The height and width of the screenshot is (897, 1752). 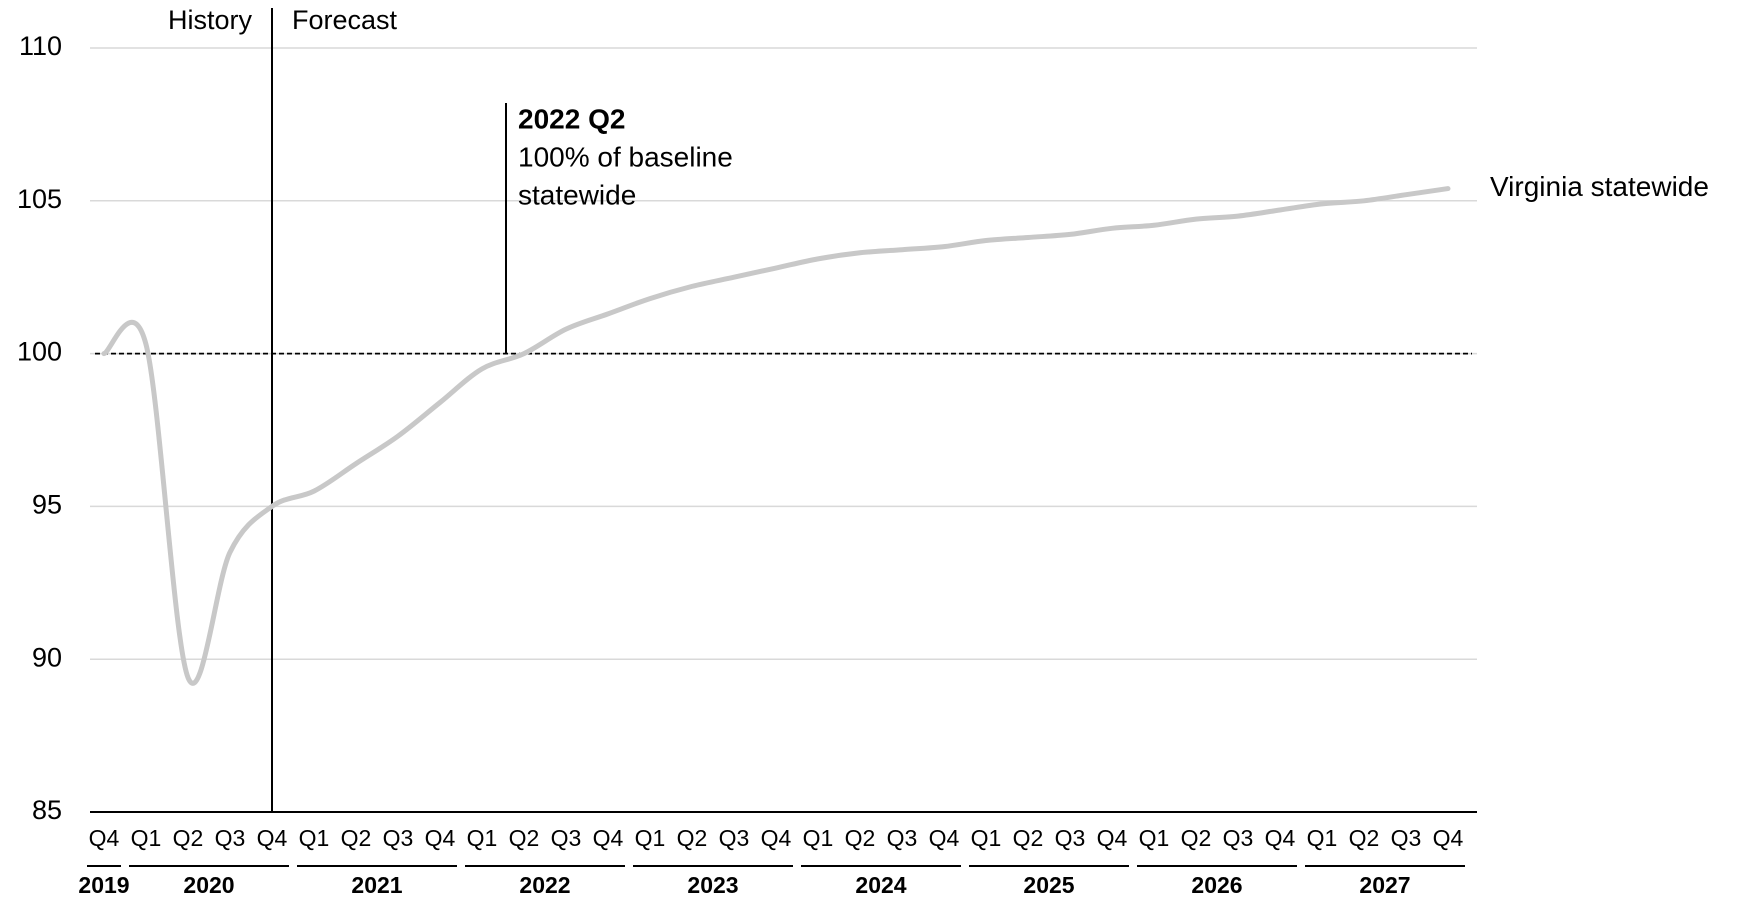 I want to click on annotation-text: 100% of baseline, so click(x=625, y=156).